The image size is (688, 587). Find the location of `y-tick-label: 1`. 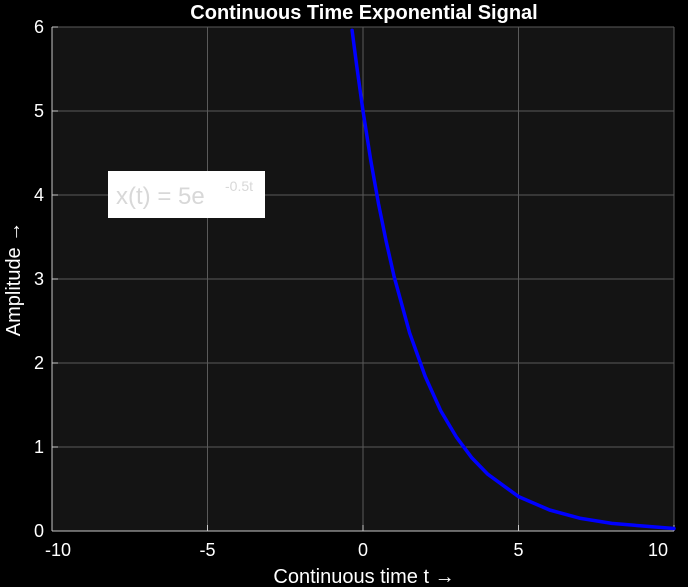

y-tick-label: 1 is located at coordinates (39, 447).